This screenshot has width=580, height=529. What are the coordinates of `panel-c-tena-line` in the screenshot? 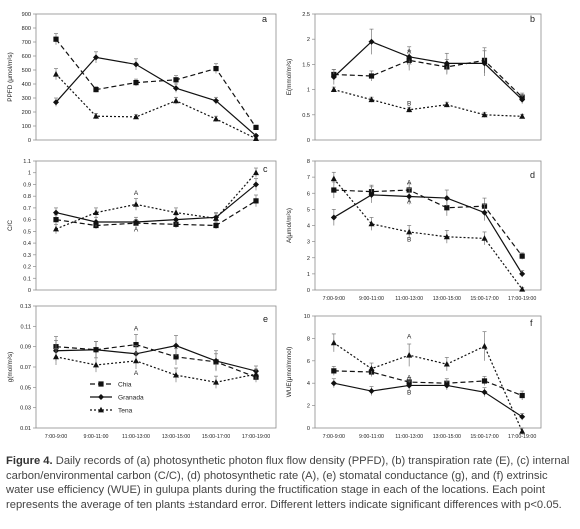 It's located at (156, 201).